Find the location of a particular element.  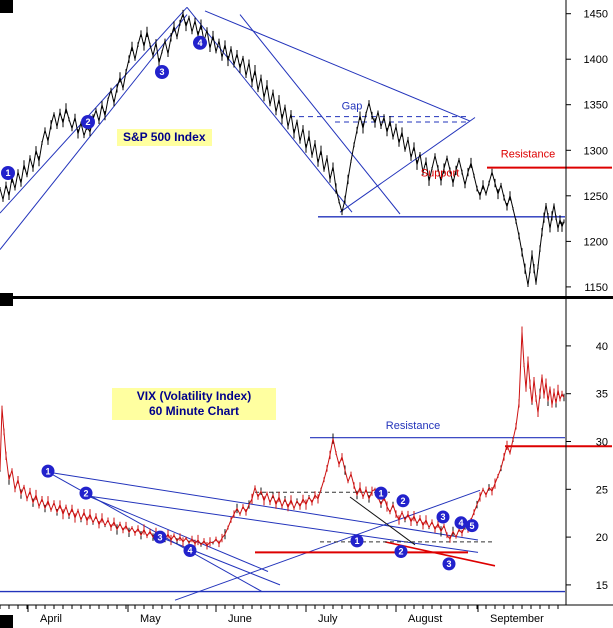

y-axis-tick-label: 30 is located at coordinates (602, 443).